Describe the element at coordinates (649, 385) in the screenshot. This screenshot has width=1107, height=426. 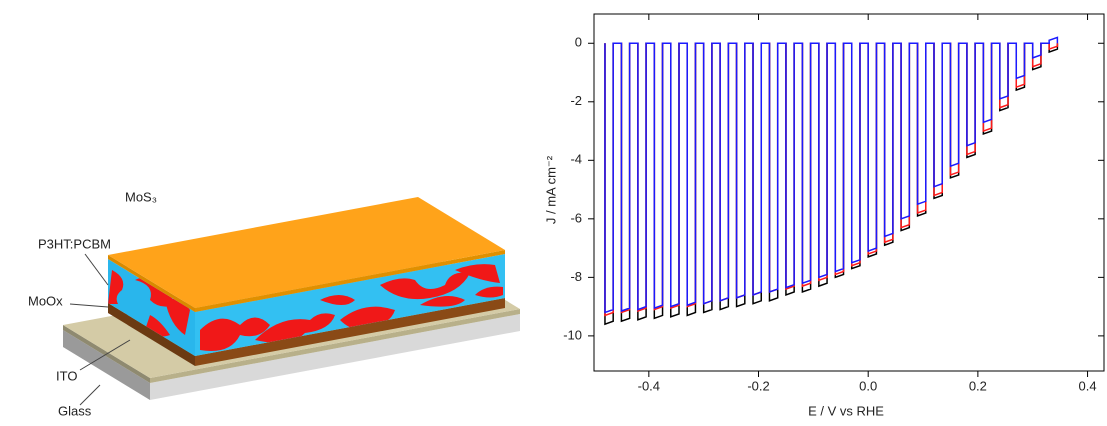
I see `x-tick-label: -0.4` at that location.